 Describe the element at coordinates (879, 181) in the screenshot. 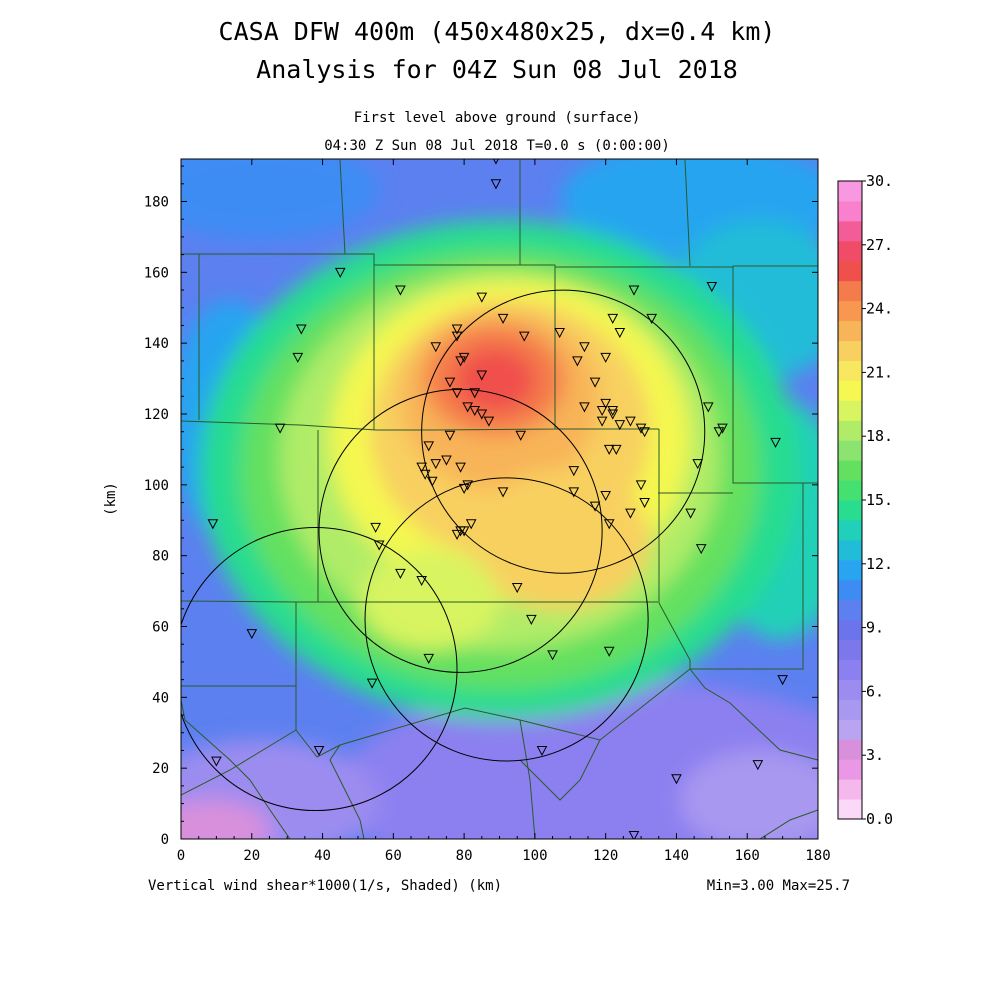

I see `colorbar-label: 30.` at that location.